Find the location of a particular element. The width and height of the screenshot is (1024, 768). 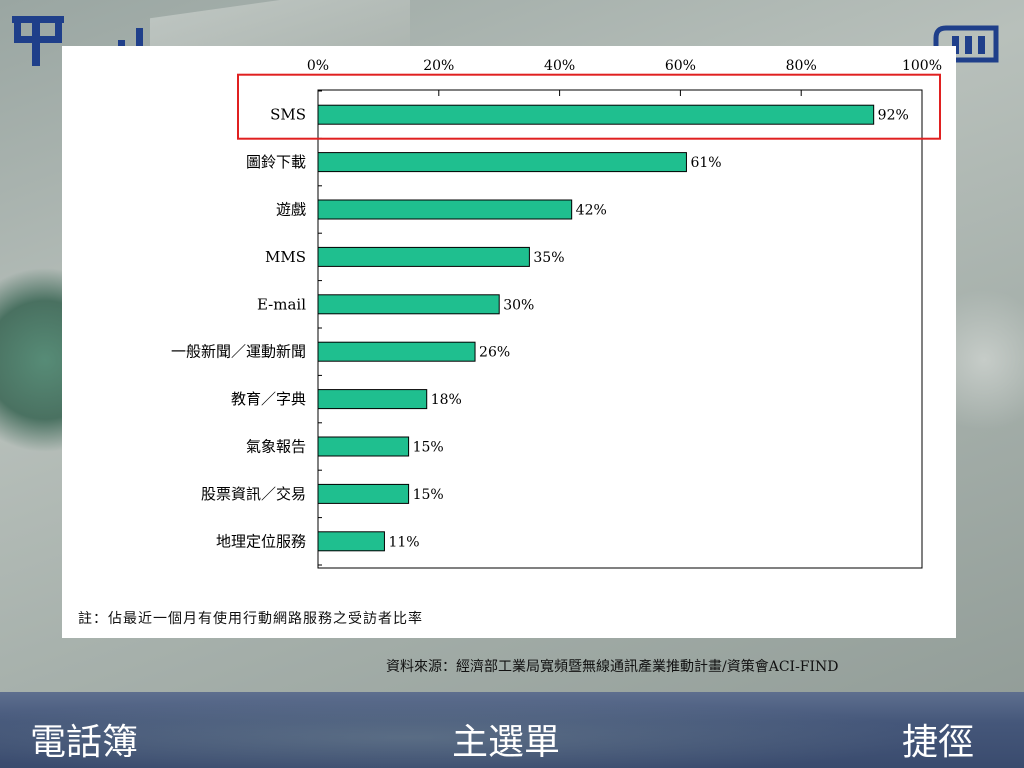

category-label: 氣象報告 is located at coordinates (276, 447).